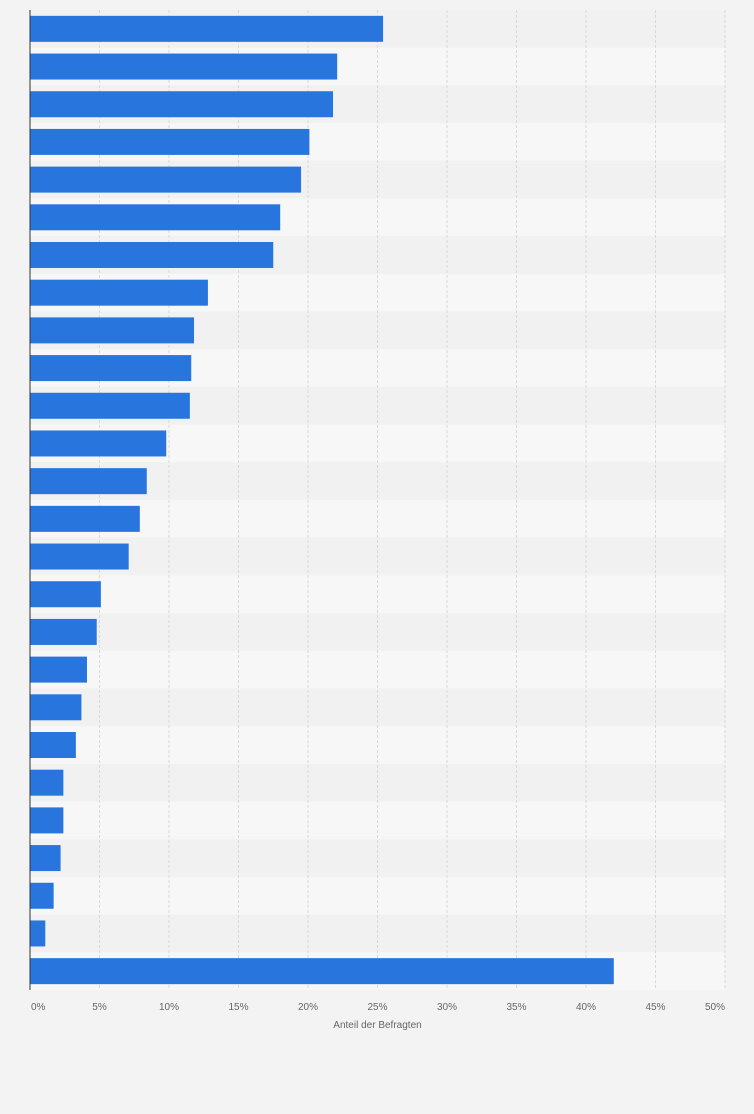  I want to click on x-tick-label: 15%, so click(238, 1007).